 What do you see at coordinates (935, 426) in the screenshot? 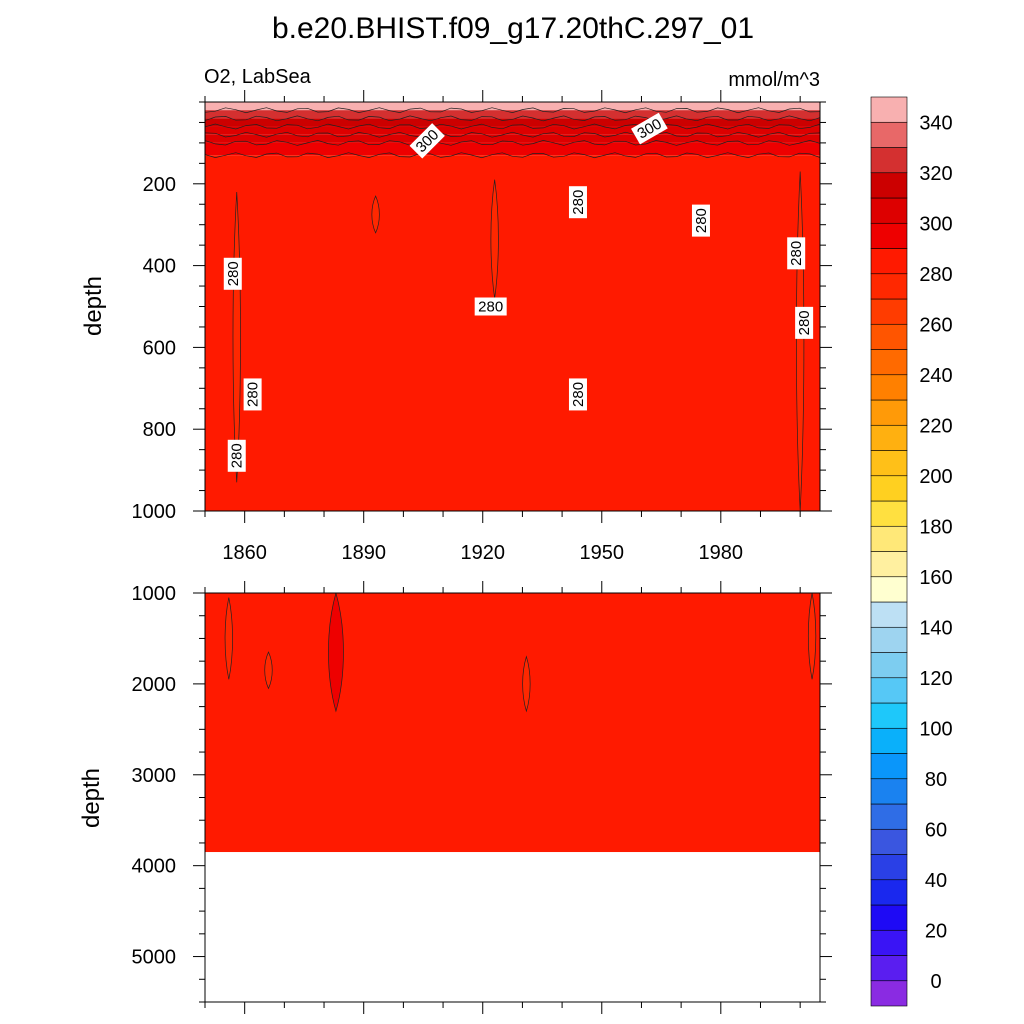
I see `colorbar-label-11: 220` at bounding box center [935, 426].